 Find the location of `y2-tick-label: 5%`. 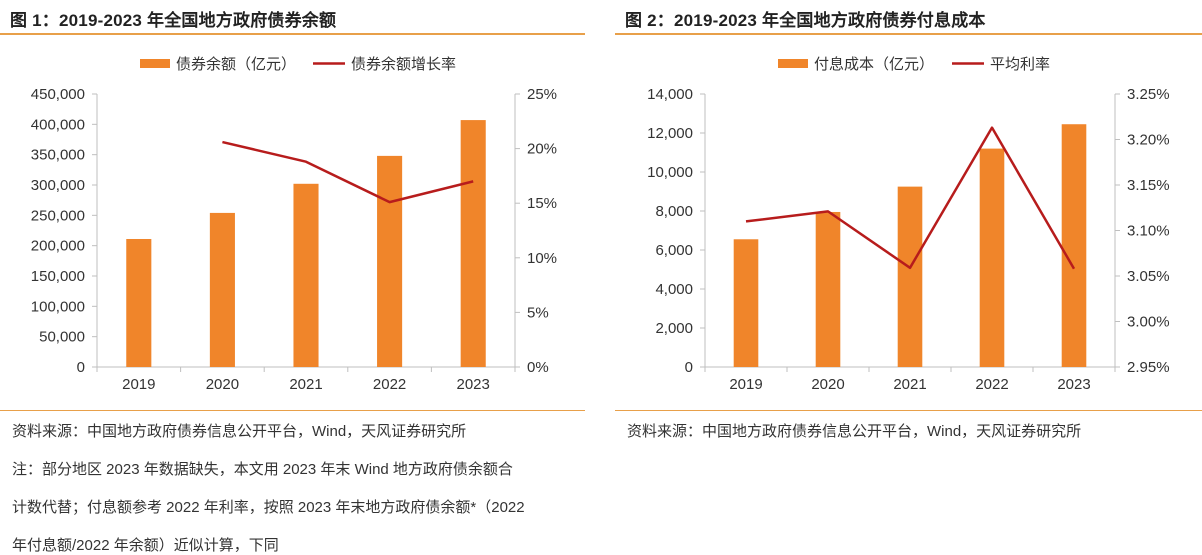

y2-tick-label: 5% is located at coordinates (538, 312).